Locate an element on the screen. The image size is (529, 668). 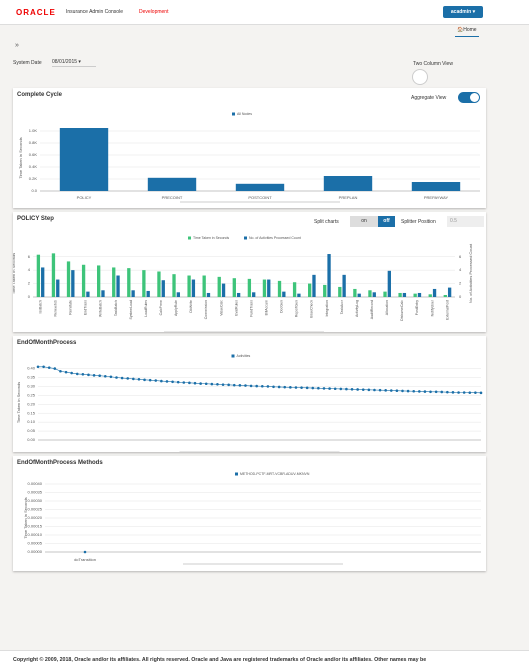
line is located at coordinates (260, 380).